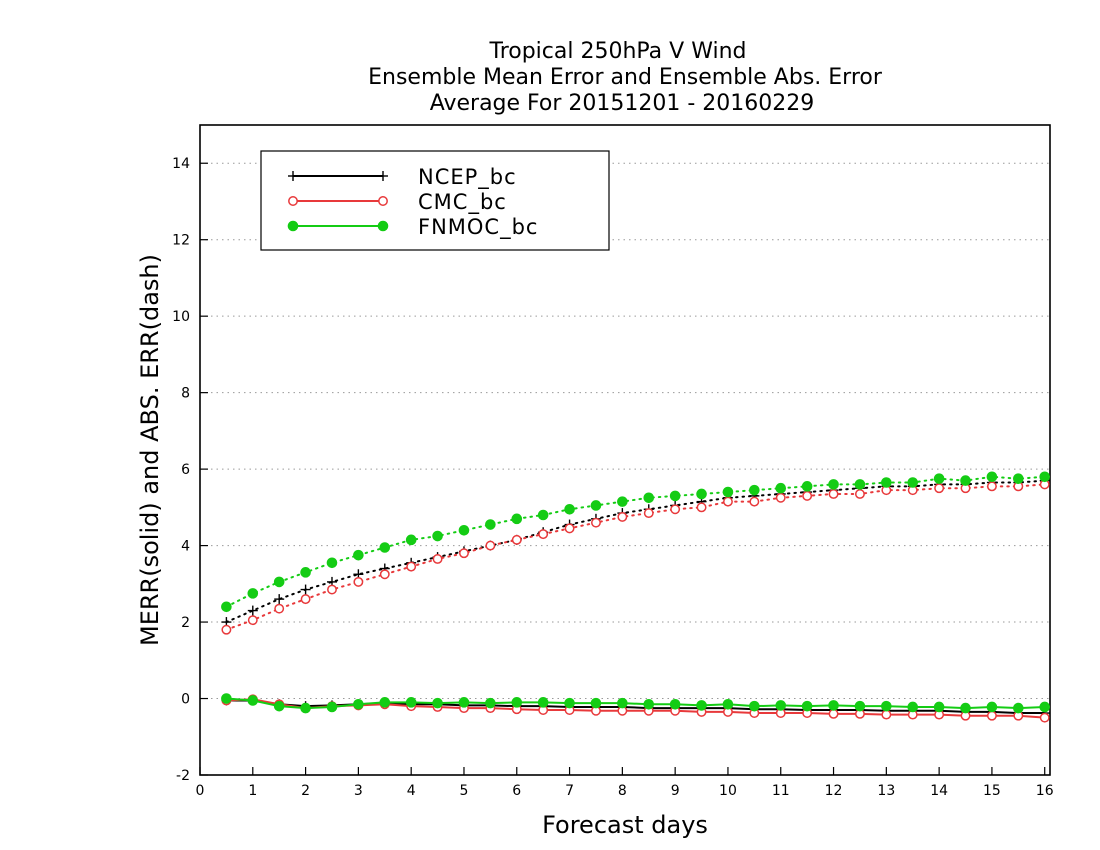 Image resolution: width=1100 pixels, height=850 pixels. What do you see at coordinates (252, 791) in the screenshot?
I see `x-tick-label: 1` at bounding box center [252, 791].